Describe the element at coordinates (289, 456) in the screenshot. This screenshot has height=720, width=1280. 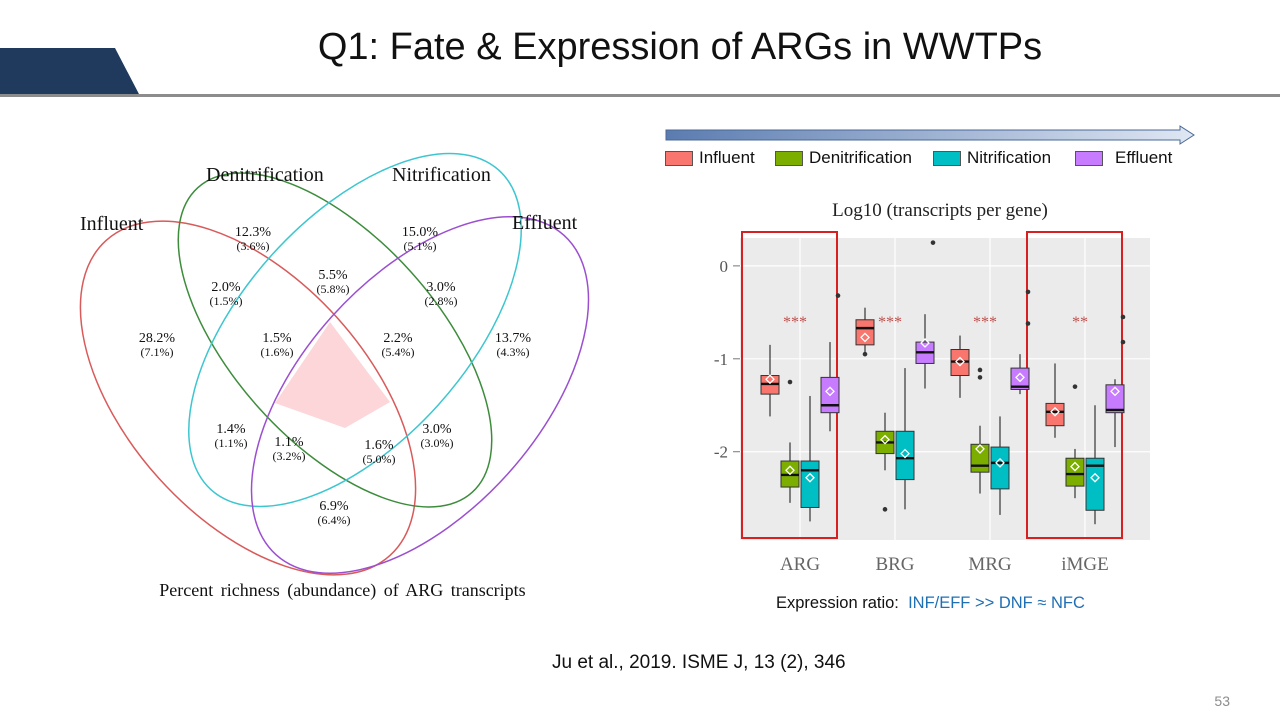
I see `venn-region-sub-inf_nit_eff: (3.2%)` at that location.